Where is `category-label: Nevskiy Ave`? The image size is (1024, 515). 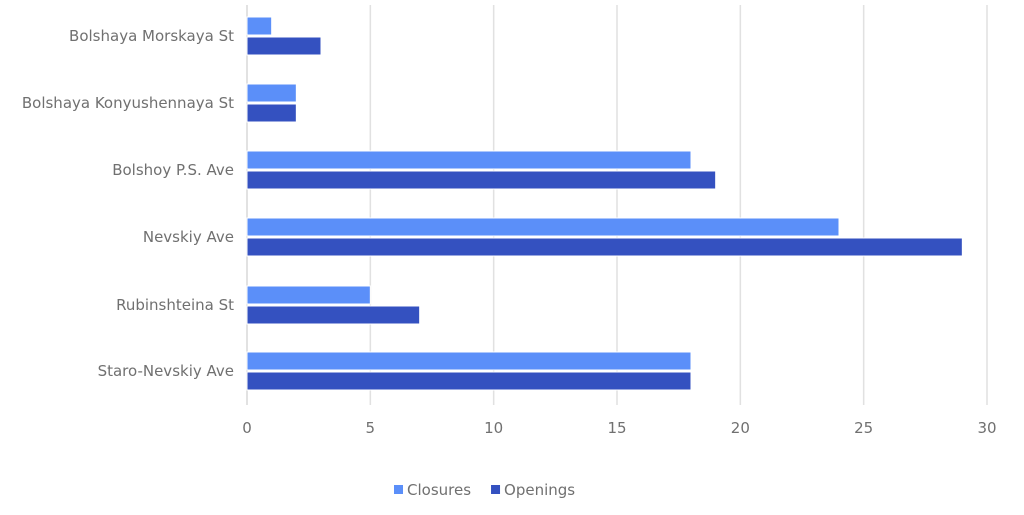 category-label: Nevskiy Ave is located at coordinates (188, 237).